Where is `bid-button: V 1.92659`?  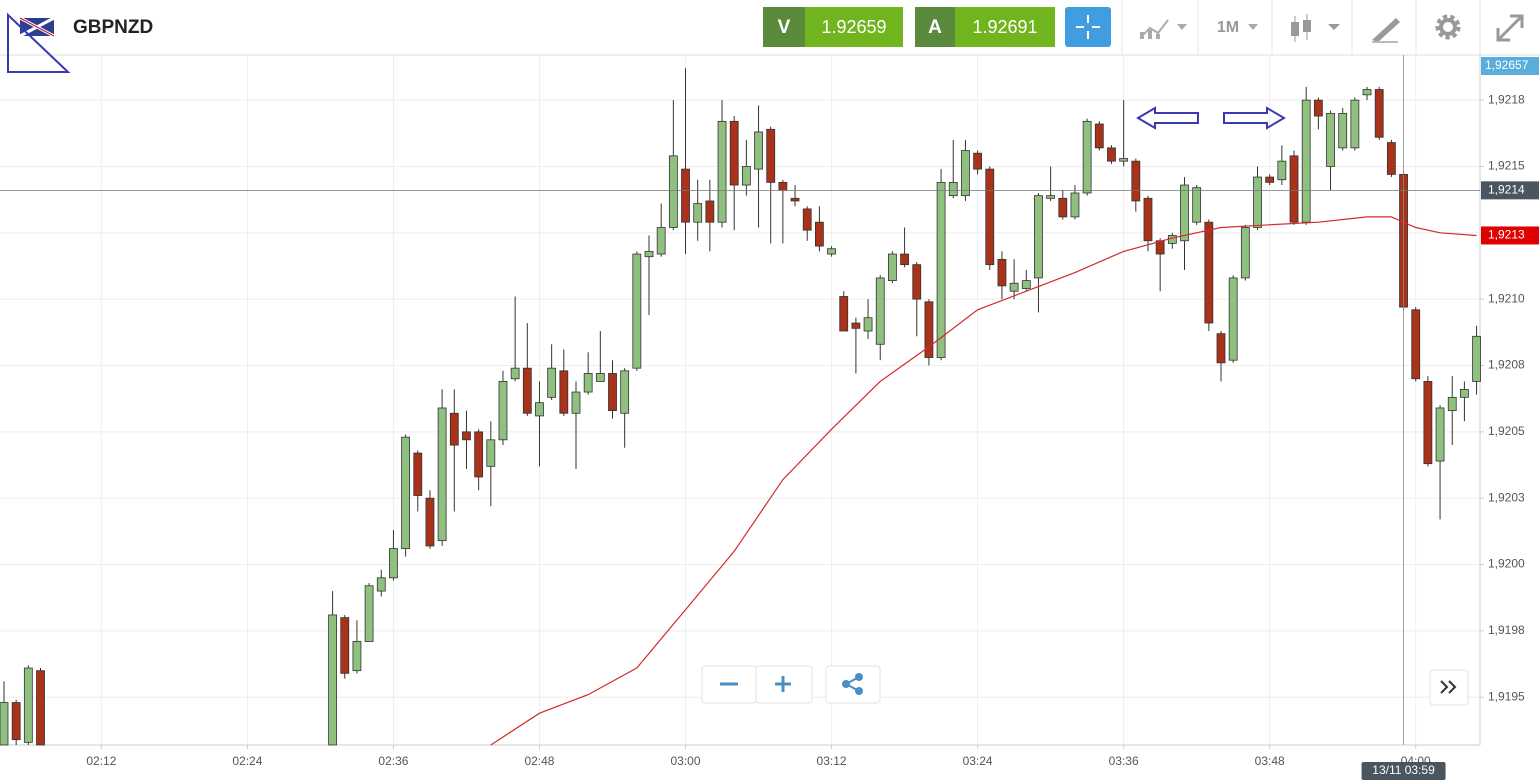 bid-button: V 1.92659 is located at coordinates (833, 27).